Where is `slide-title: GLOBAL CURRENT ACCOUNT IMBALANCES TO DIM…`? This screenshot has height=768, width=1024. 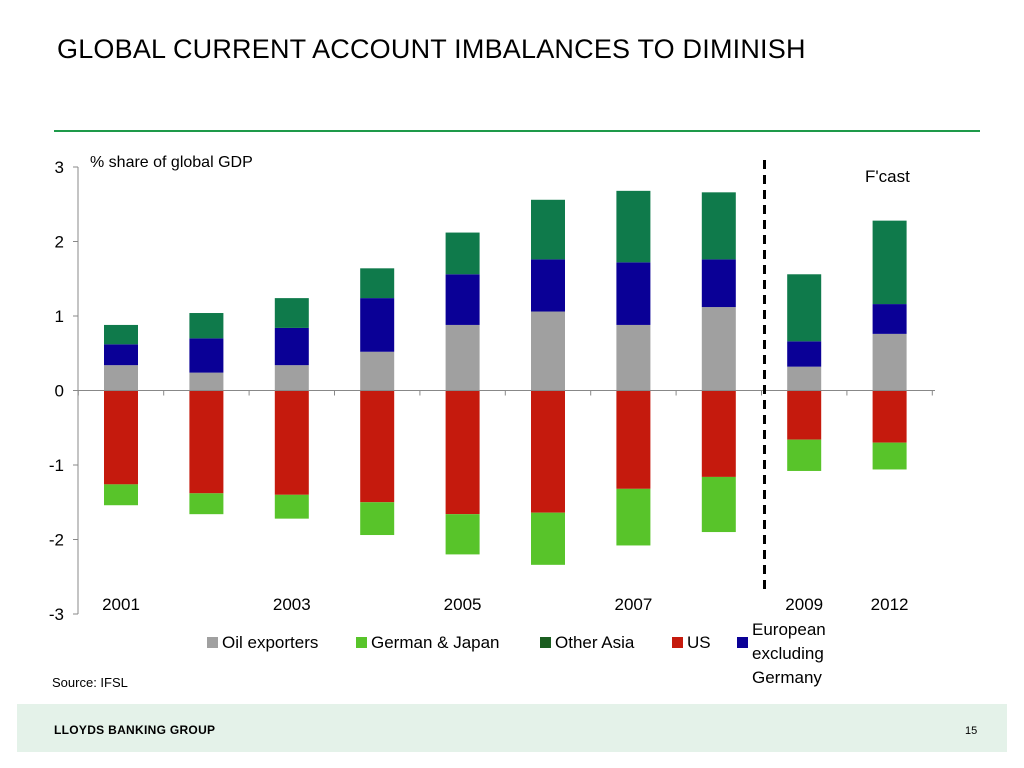
slide-title: GLOBAL CURRENT ACCOUNT IMBALANCES TO DIM… is located at coordinates (431, 49).